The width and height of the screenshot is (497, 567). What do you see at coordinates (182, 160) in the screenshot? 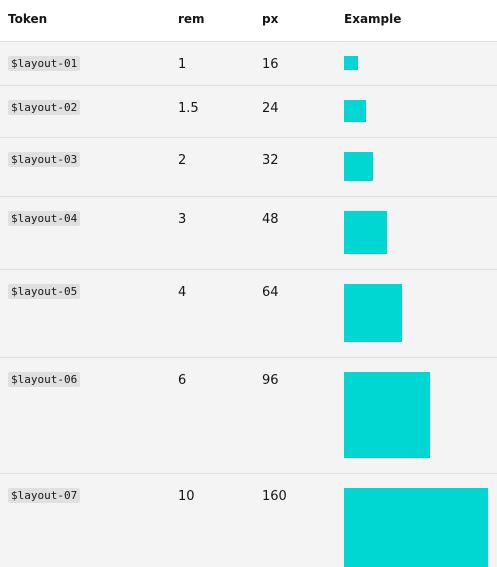
I see `rem-cell: 2` at bounding box center [182, 160].